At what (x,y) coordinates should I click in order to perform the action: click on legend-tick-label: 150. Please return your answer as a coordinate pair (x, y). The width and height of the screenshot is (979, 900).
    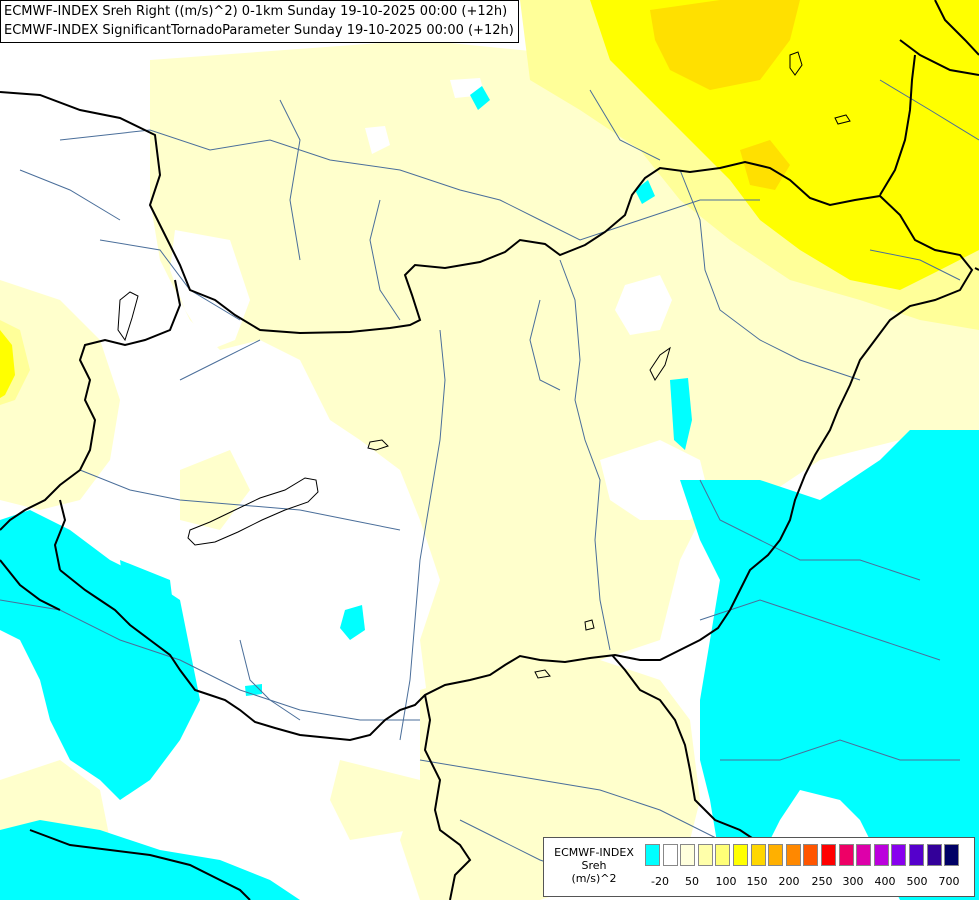
    Looking at the image, I should click on (757, 881).